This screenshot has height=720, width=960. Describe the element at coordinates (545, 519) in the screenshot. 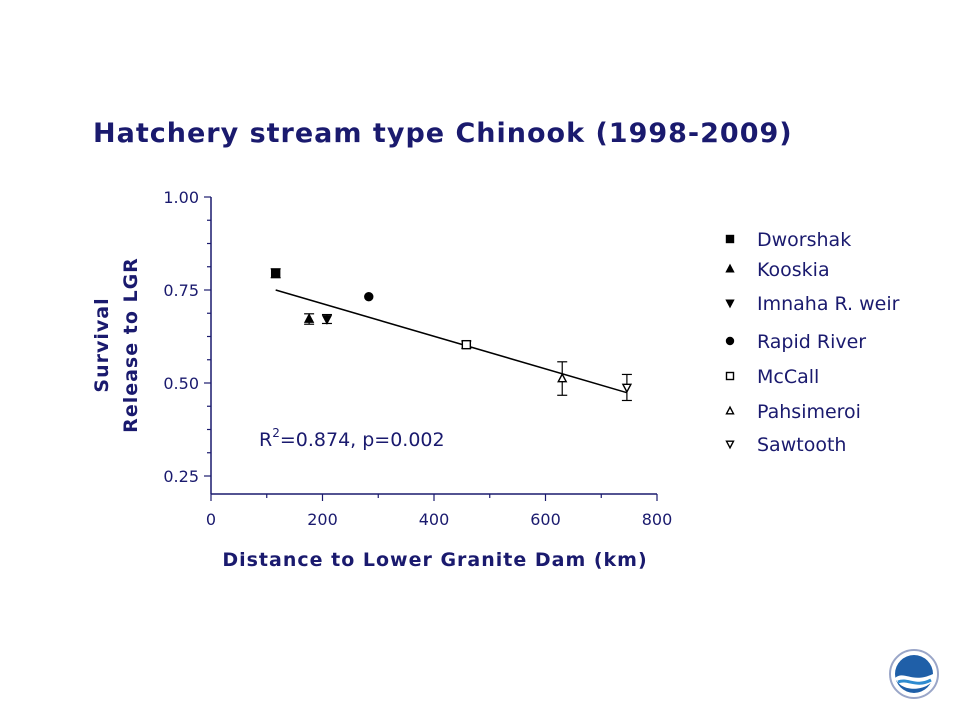

I see `x-tick-label: 600` at that location.